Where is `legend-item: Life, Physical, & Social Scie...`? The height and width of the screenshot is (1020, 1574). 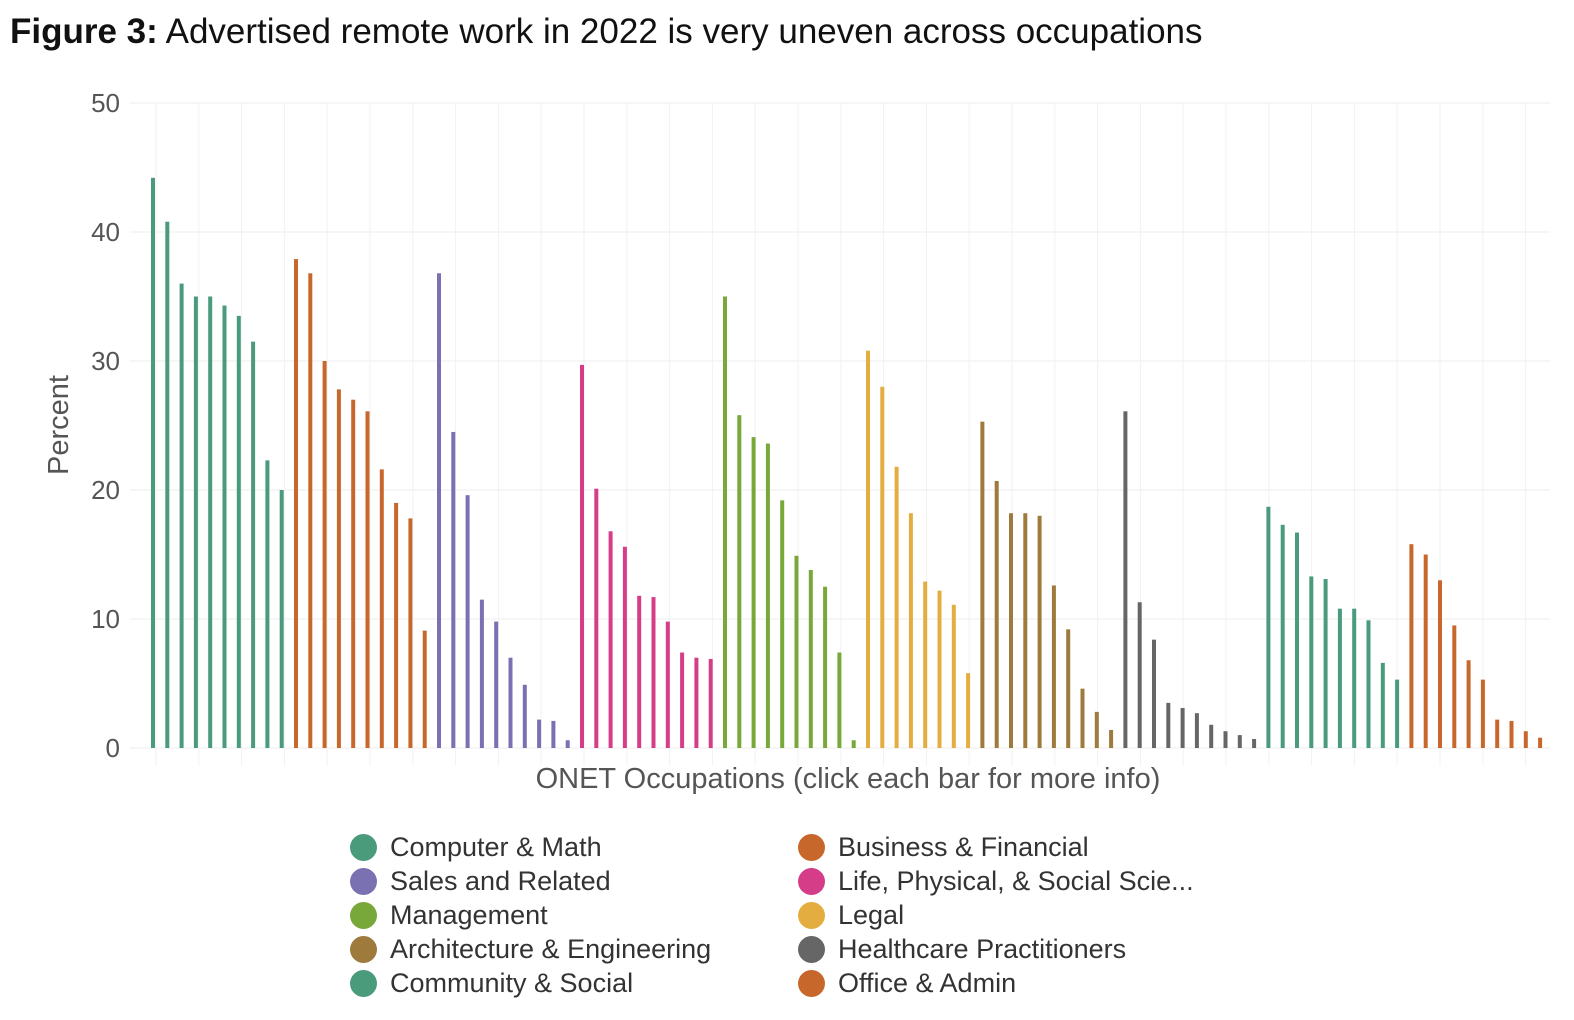
legend-item: Life, Physical, & Social Scie... is located at coordinates (996, 881).